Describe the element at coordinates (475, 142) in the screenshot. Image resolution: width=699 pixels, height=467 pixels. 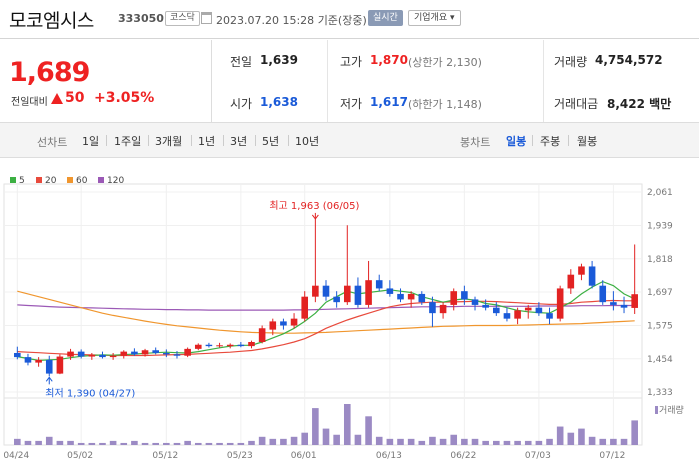
I see `candle-chart-label: 봉차트` at that location.